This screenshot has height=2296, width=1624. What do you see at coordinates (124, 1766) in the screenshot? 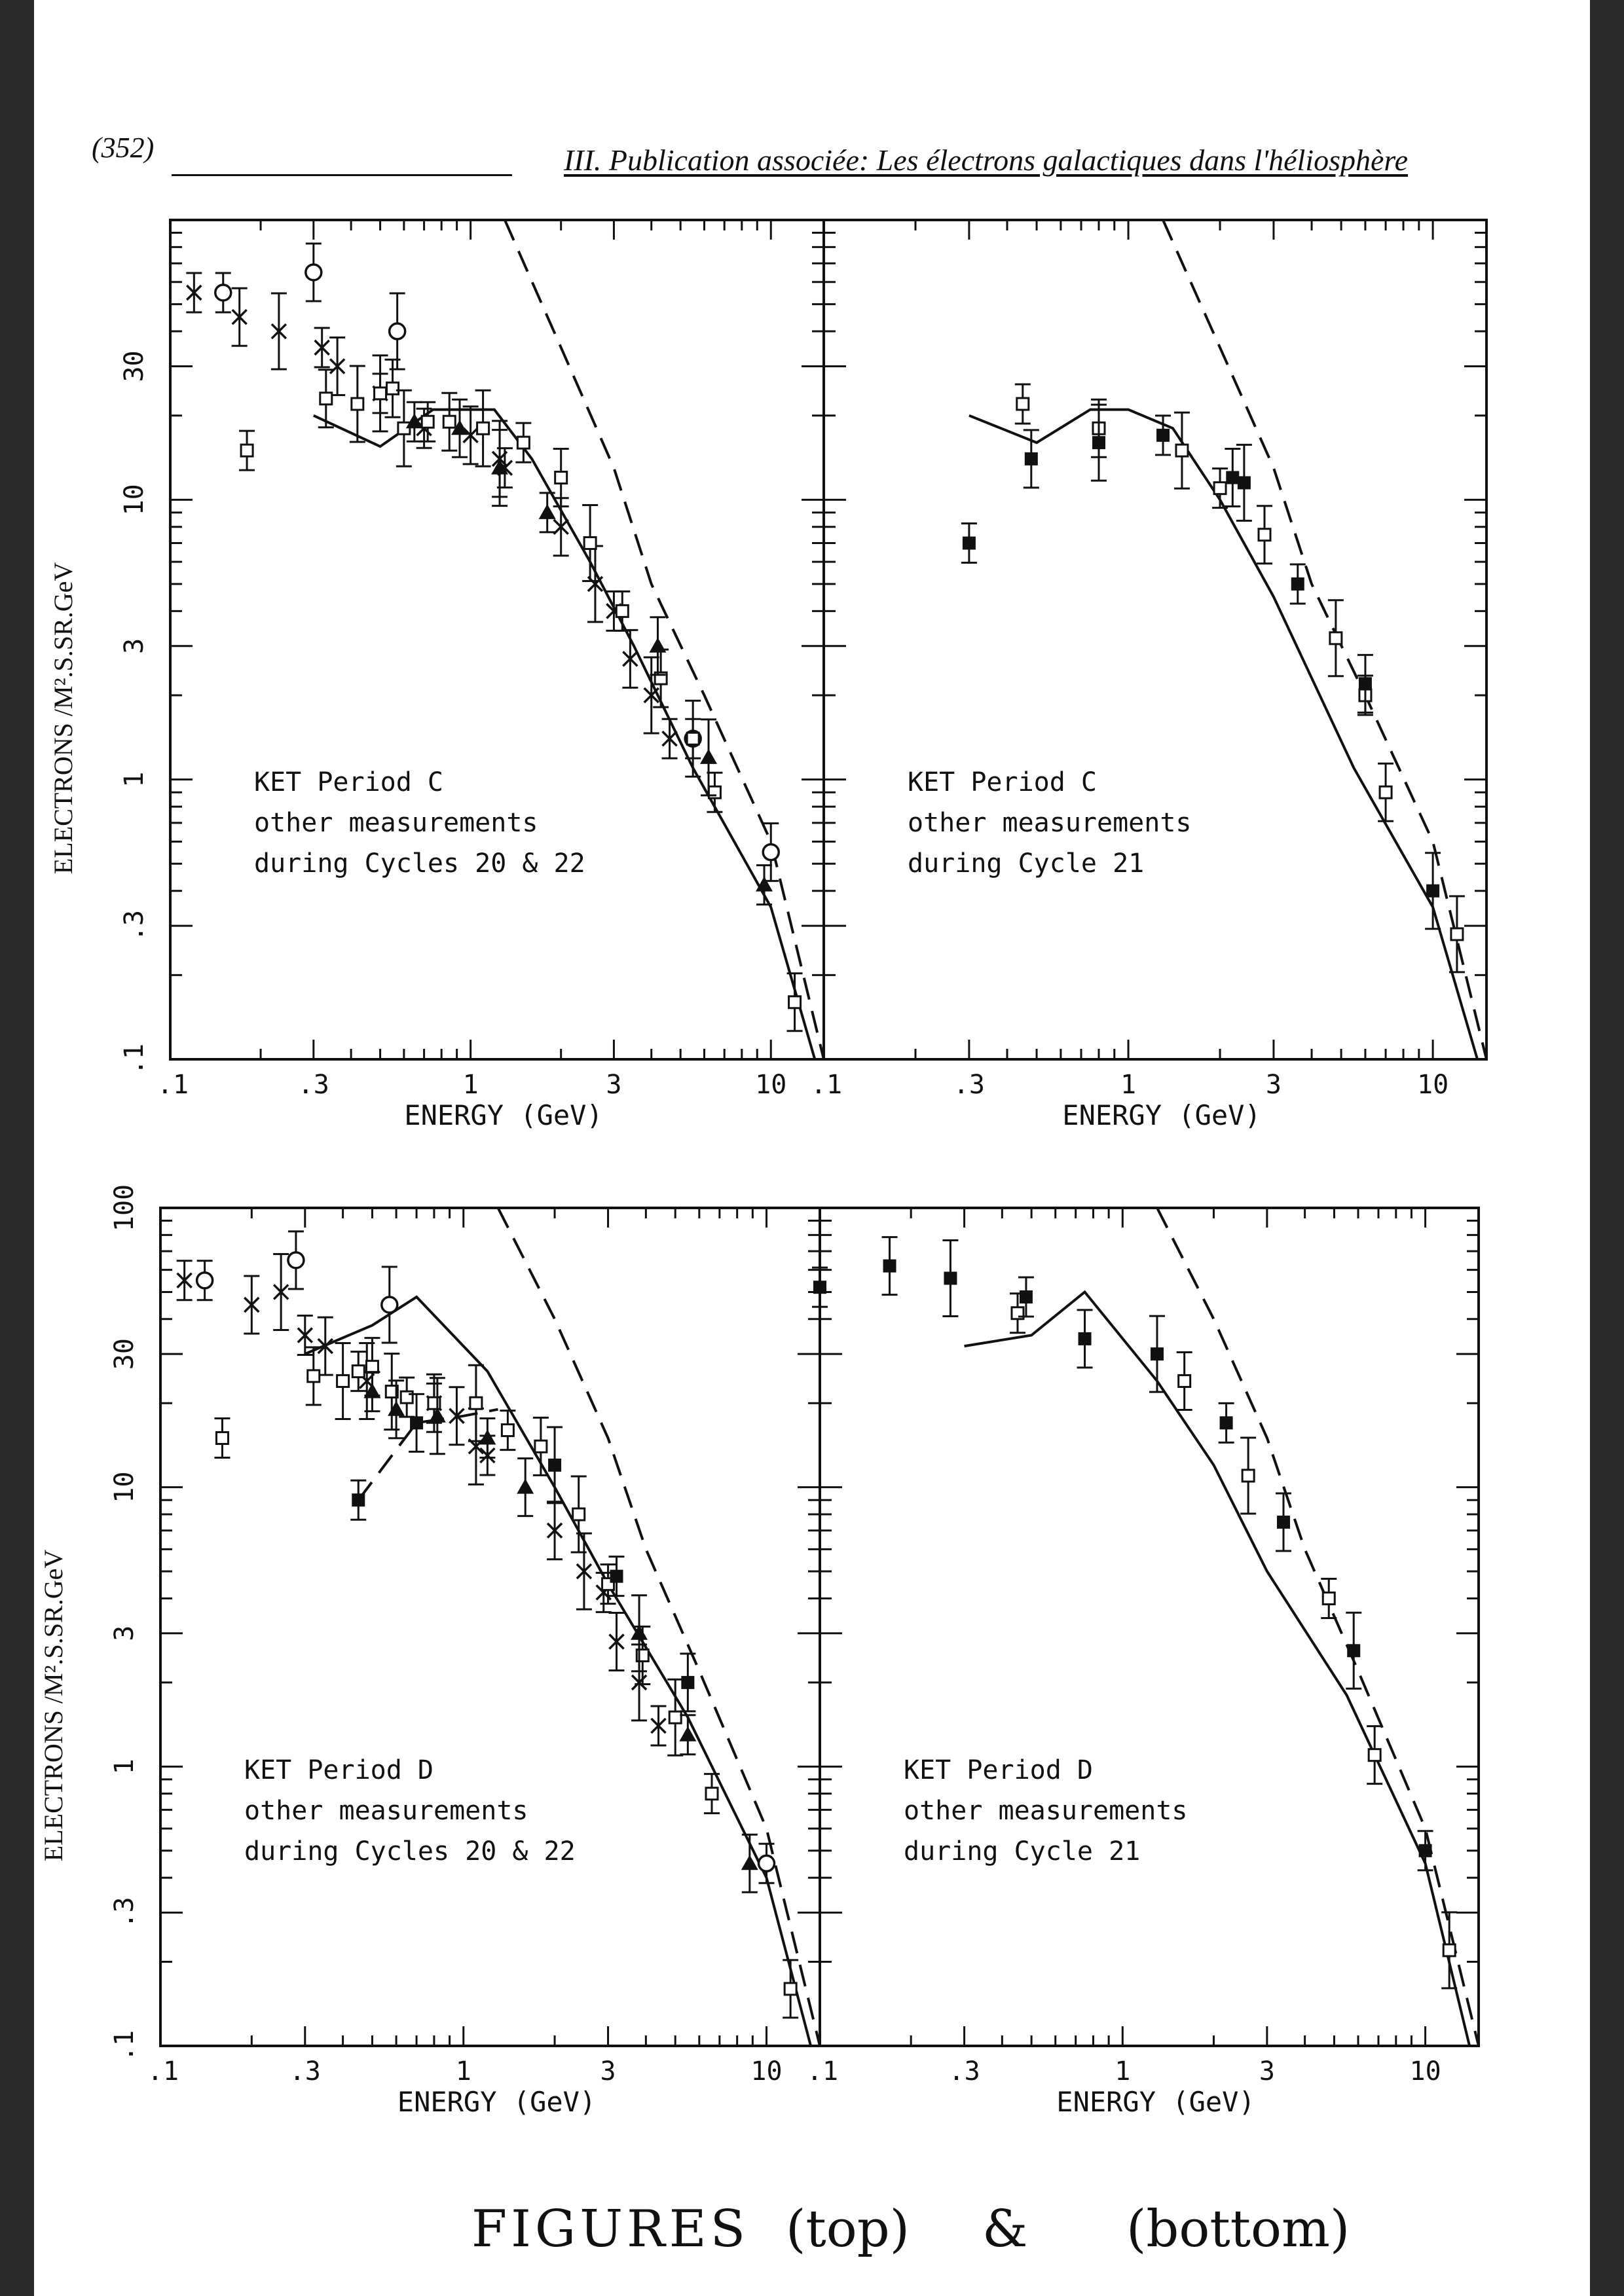
I see `y-tick-label: 1` at bounding box center [124, 1766].